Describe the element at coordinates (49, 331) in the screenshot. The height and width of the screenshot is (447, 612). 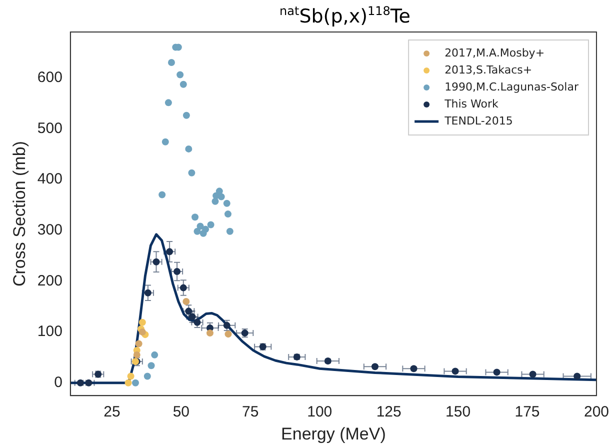
I see `y-tick-label: 100` at that location.